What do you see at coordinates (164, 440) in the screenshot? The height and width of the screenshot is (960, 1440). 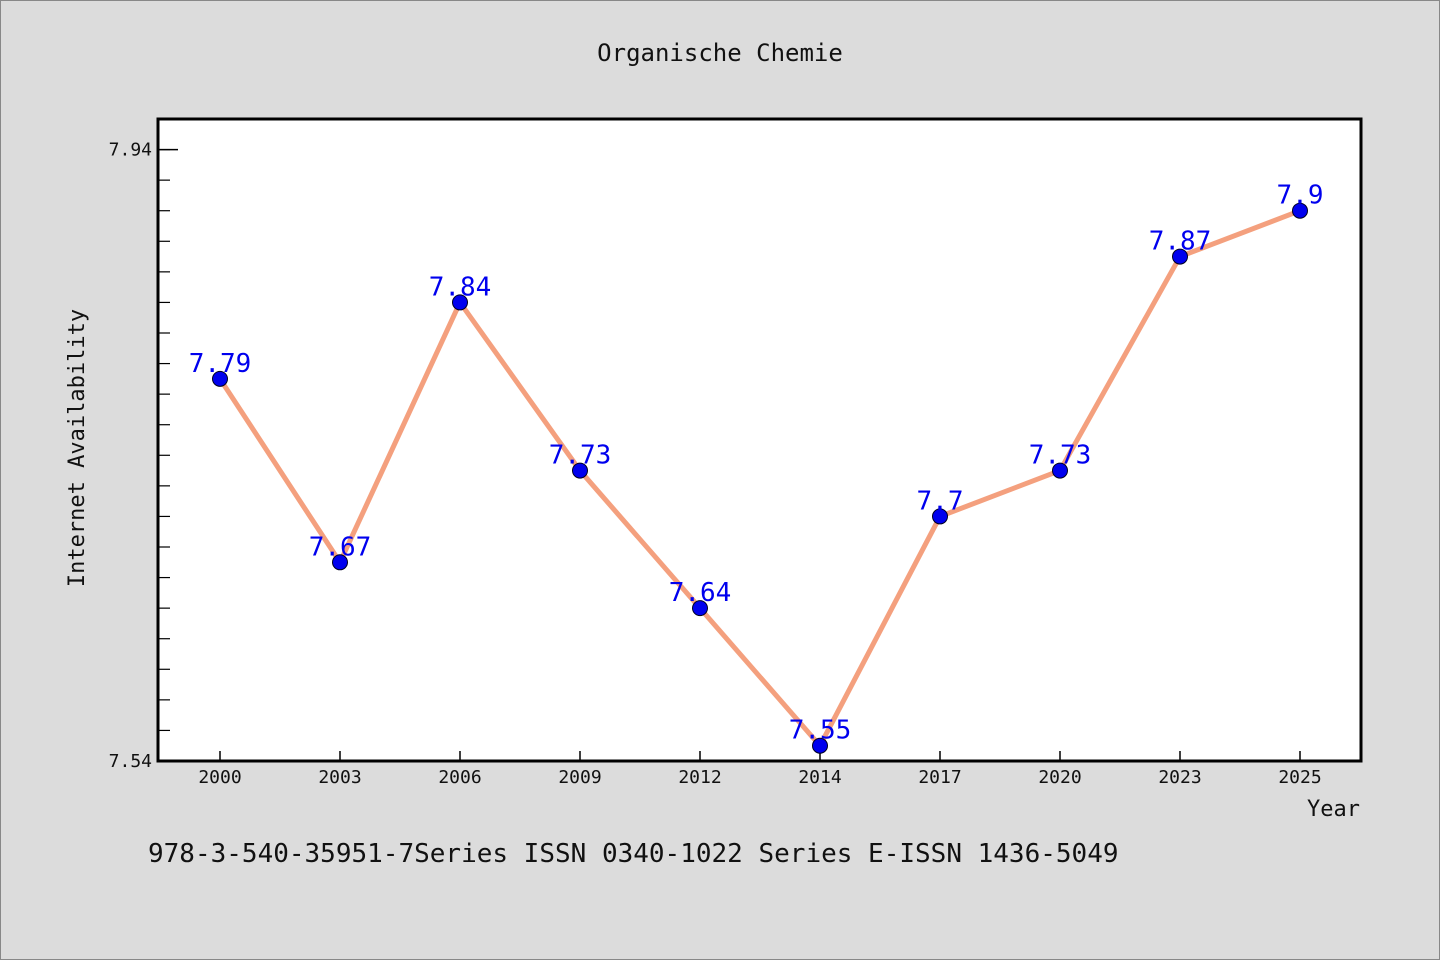 I see `y-minor-ticks` at bounding box center [164, 440].